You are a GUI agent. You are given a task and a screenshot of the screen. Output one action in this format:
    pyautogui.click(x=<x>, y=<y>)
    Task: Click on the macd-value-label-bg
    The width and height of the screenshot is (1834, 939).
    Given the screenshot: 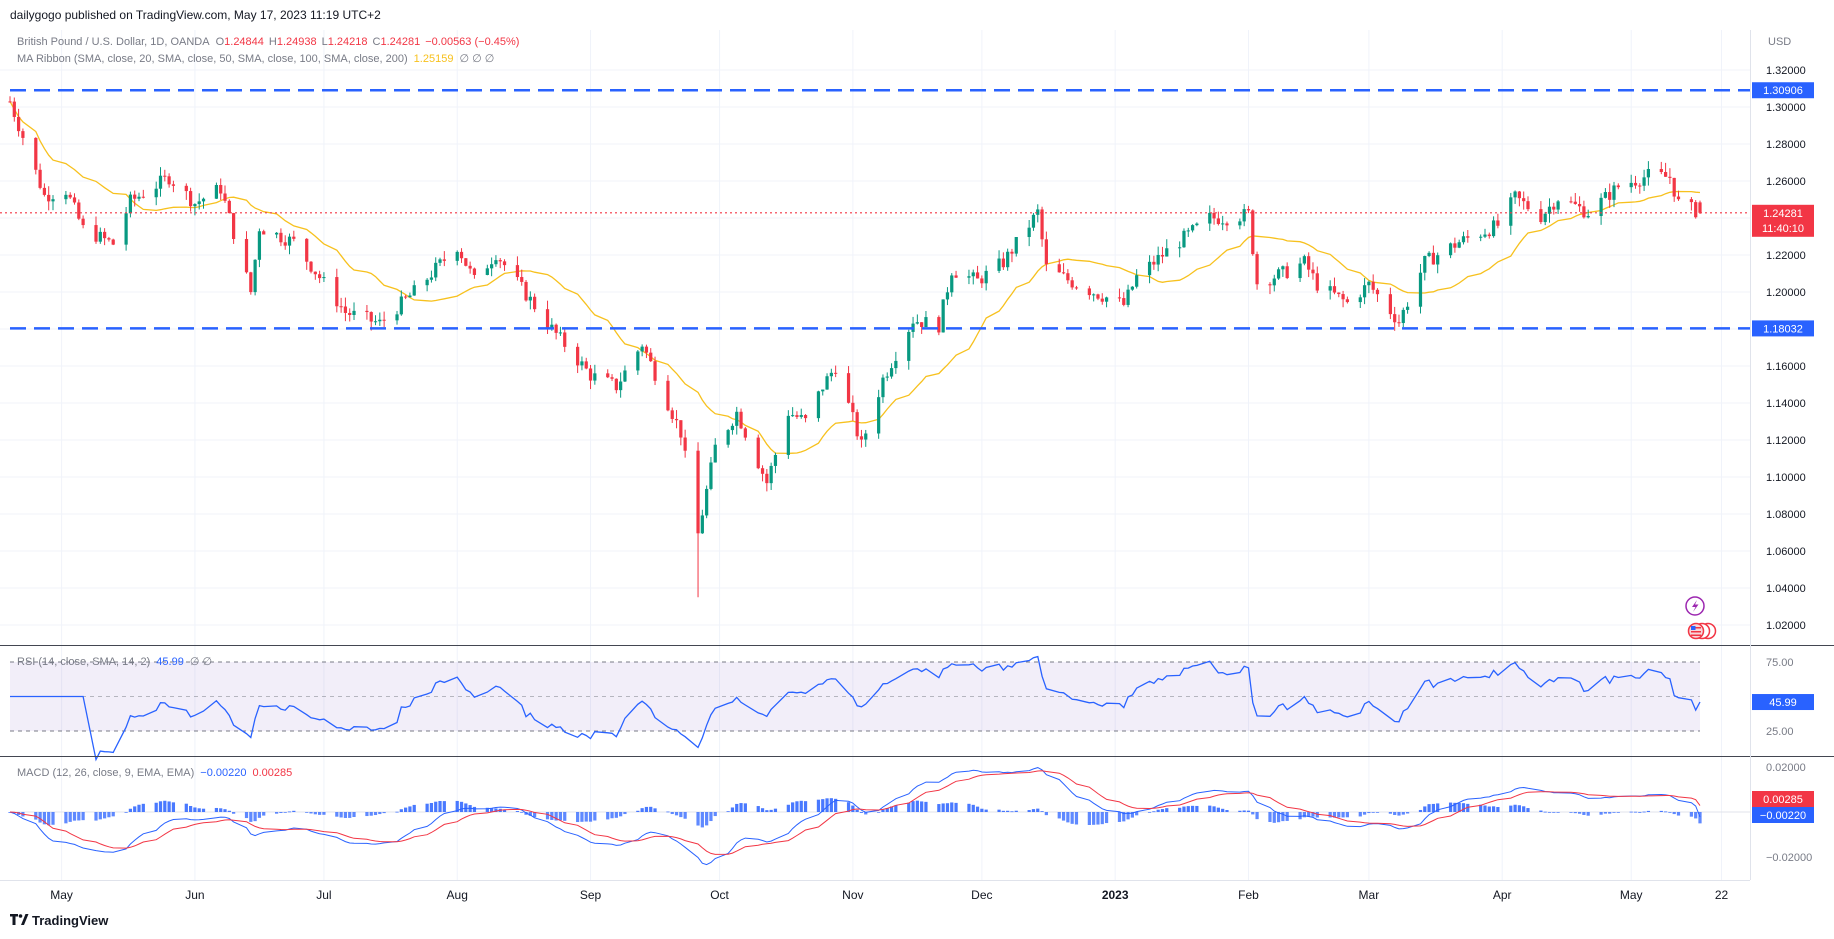 What is the action you would take?
    pyautogui.click(x=1783, y=815)
    